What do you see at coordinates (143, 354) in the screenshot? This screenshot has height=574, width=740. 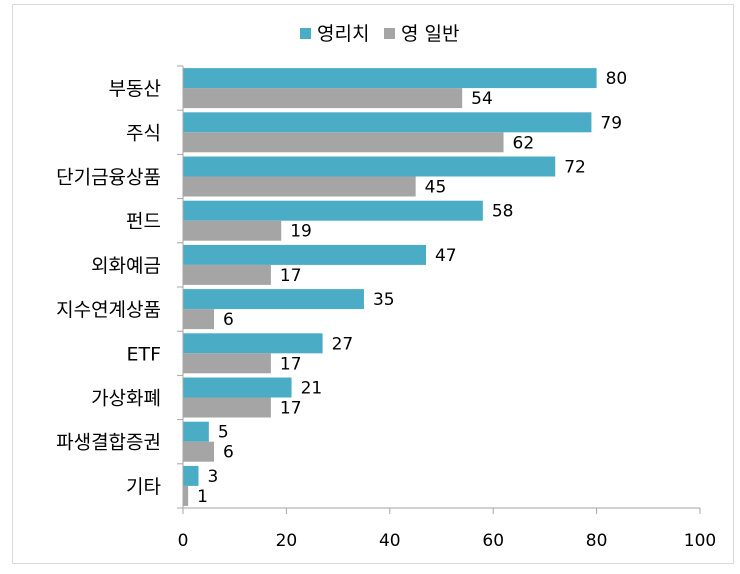 I see `category-label: ETF` at bounding box center [143, 354].